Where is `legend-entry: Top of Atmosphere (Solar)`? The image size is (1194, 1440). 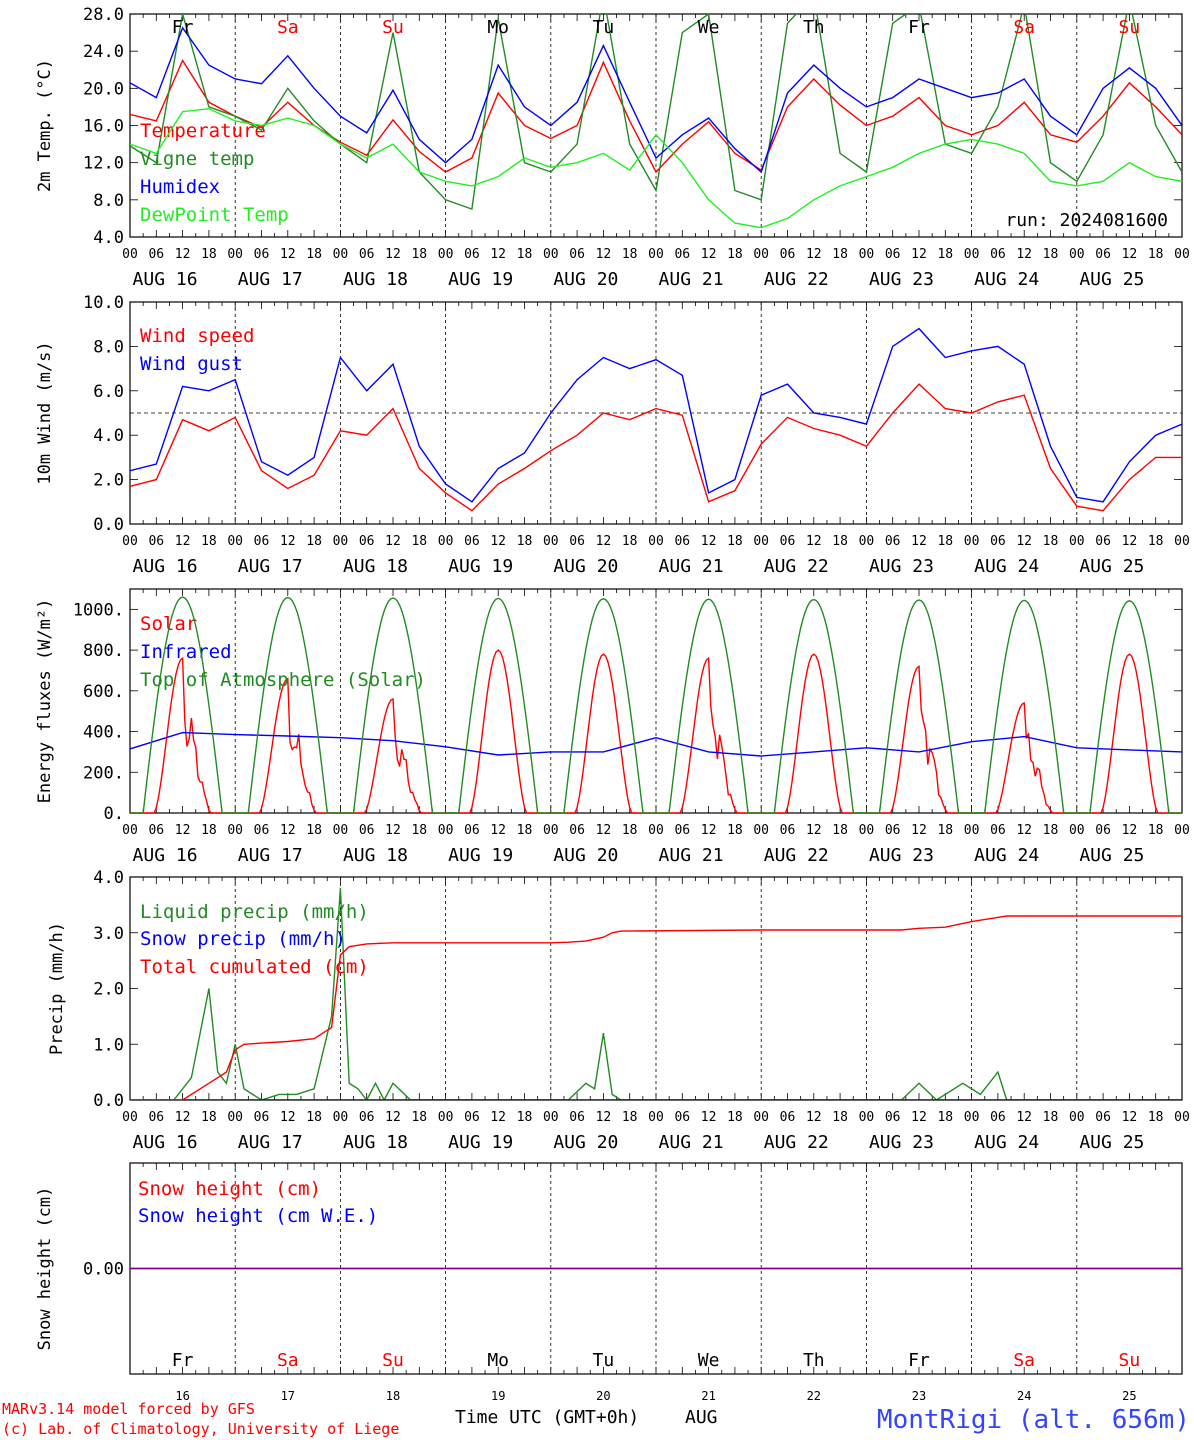
legend-entry: Top of Atmosphere (Solar) is located at coordinates (283, 680).